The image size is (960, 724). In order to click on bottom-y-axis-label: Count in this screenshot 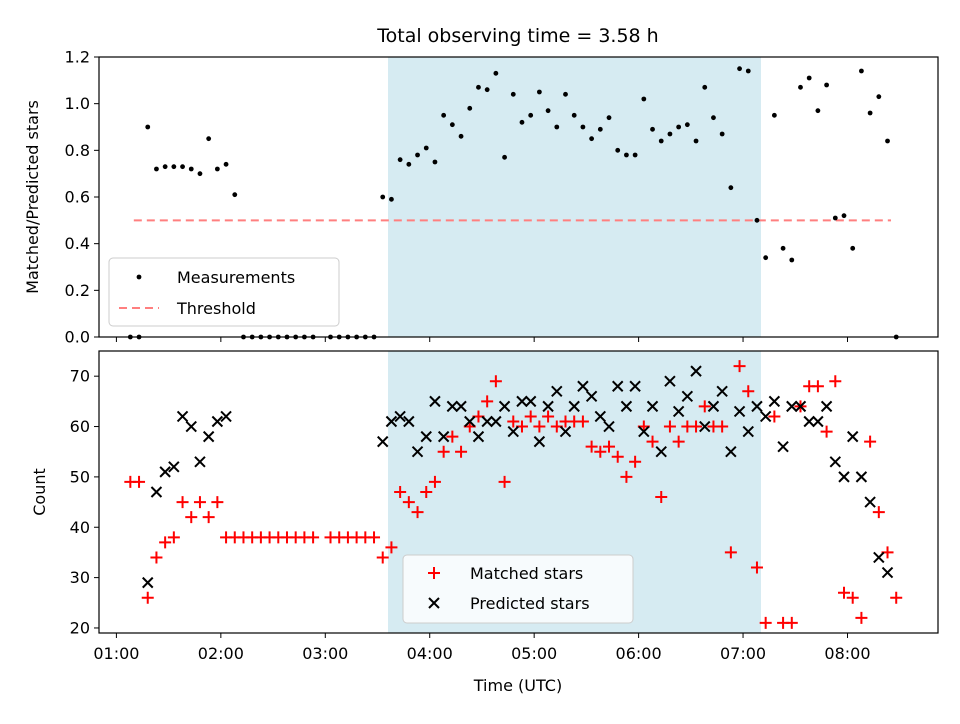, I will do `click(39, 492)`.